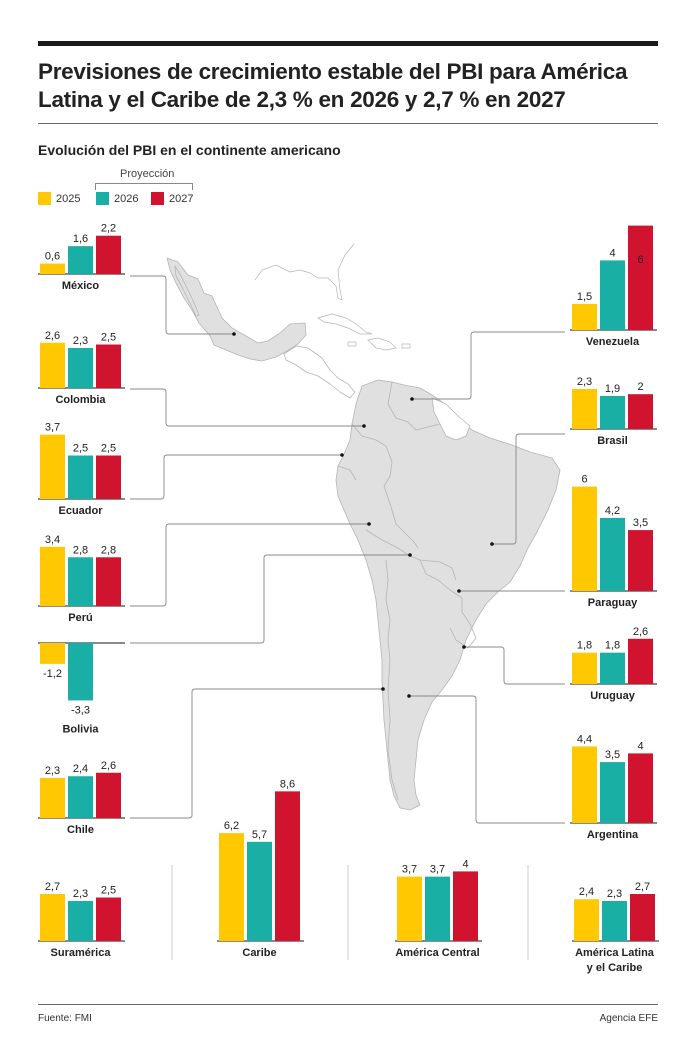 The image size is (696, 1063). What do you see at coordinates (612, 441) in the screenshot?
I see `group-label: Brasil` at bounding box center [612, 441].